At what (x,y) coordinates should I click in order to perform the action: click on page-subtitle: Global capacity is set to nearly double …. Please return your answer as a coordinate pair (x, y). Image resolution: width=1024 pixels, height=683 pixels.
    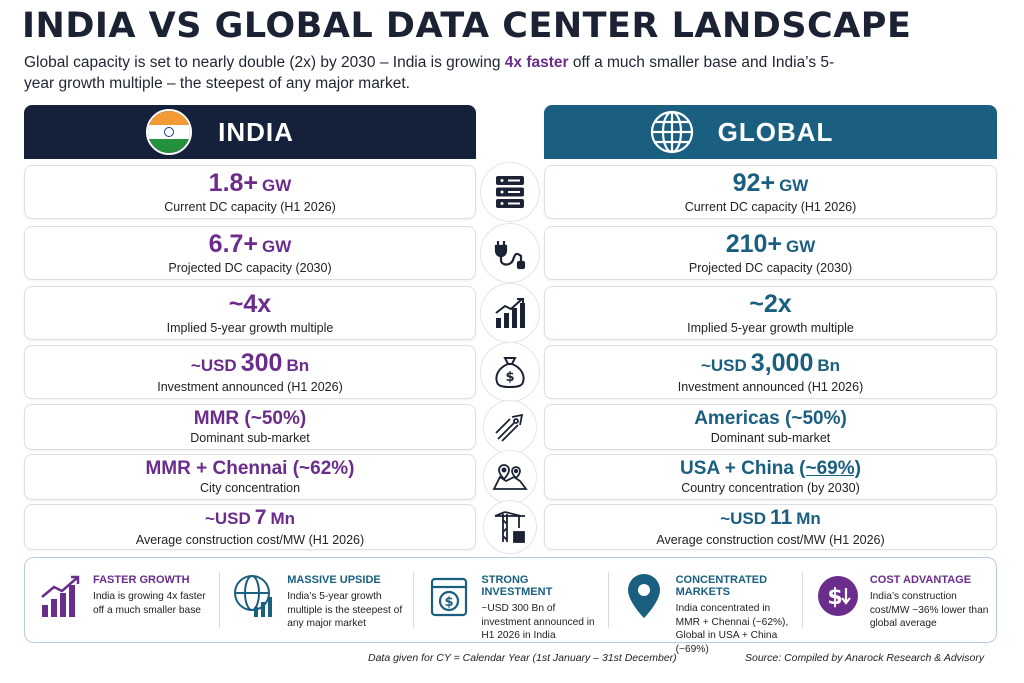
    Looking at the image, I should click on (429, 73).